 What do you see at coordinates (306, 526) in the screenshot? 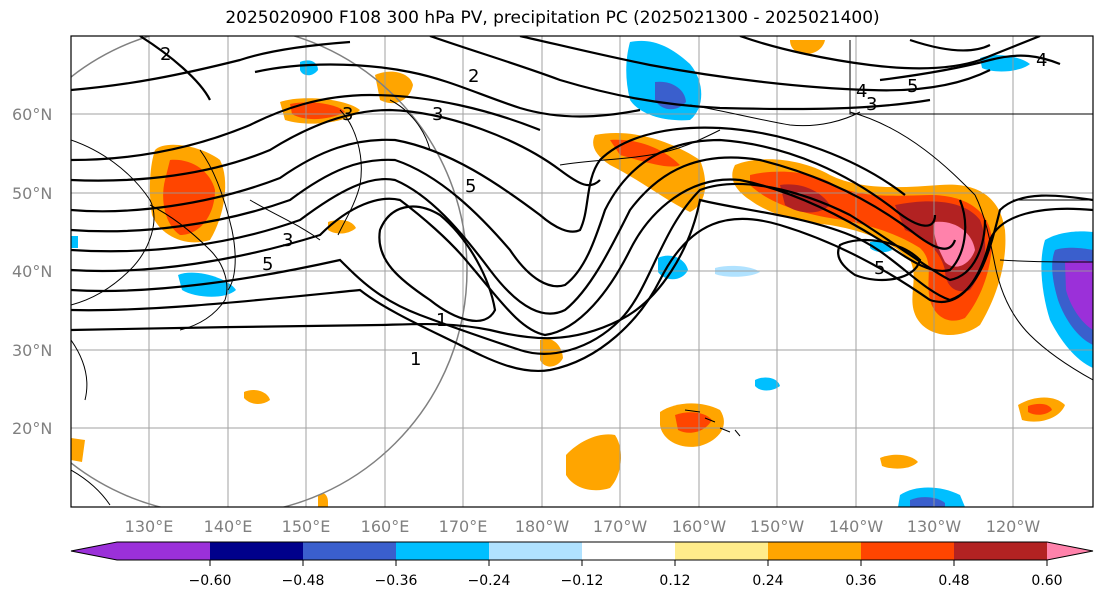
I see `lon-label: 150°E` at bounding box center [306, 526].